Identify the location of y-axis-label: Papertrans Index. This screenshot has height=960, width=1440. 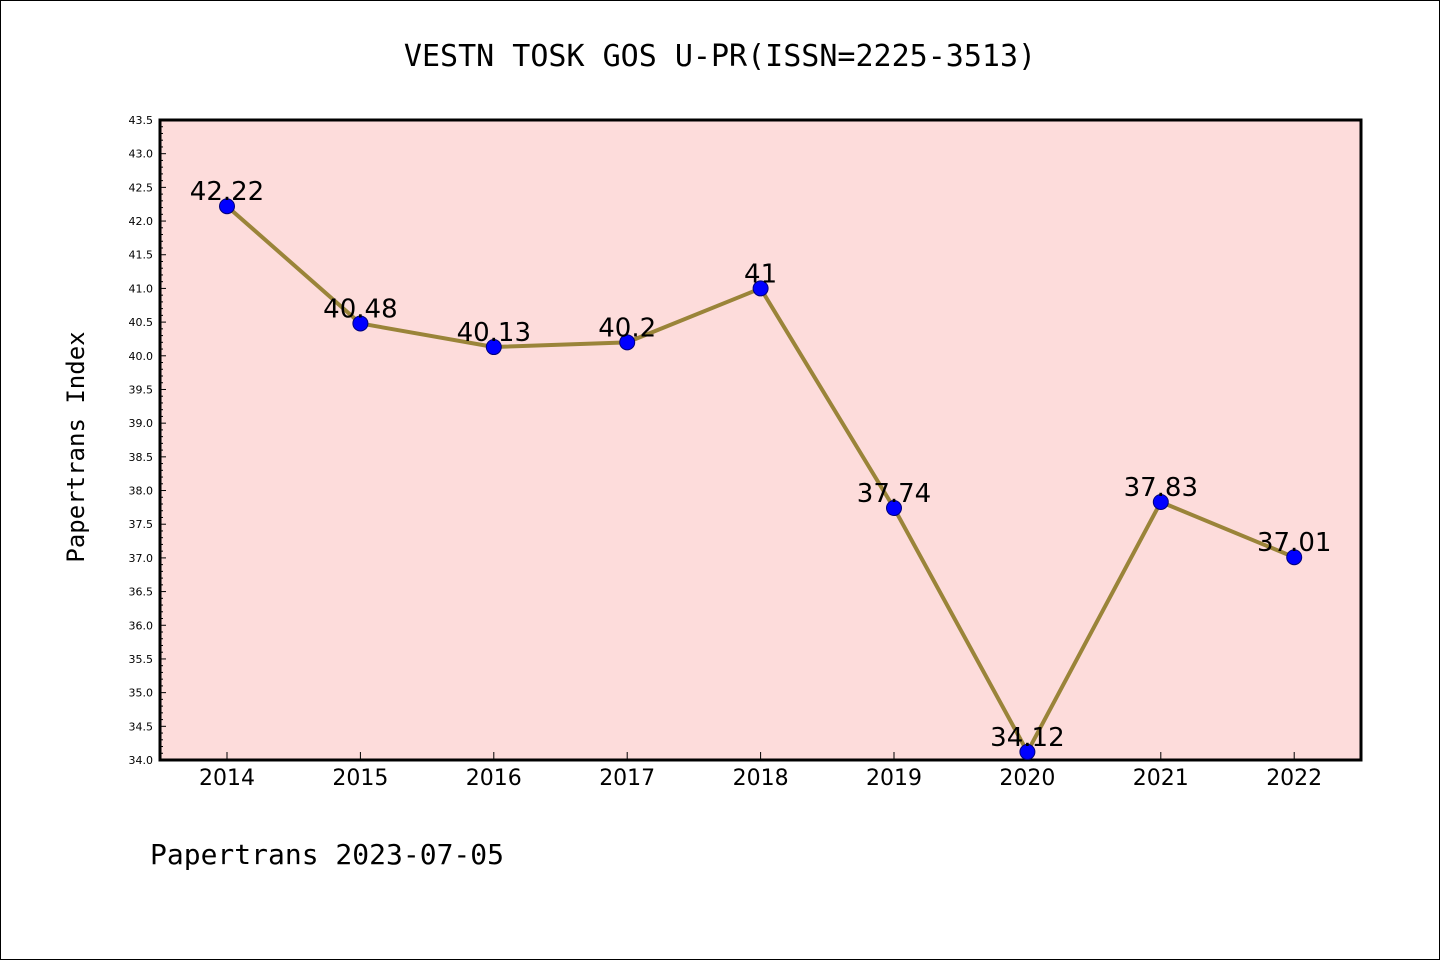
(76, 446).